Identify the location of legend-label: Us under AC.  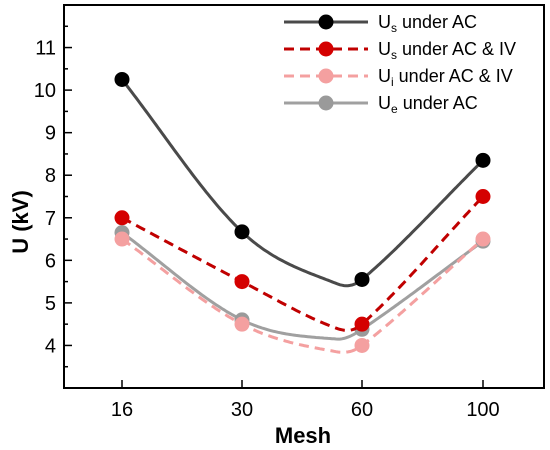
(427, 23).